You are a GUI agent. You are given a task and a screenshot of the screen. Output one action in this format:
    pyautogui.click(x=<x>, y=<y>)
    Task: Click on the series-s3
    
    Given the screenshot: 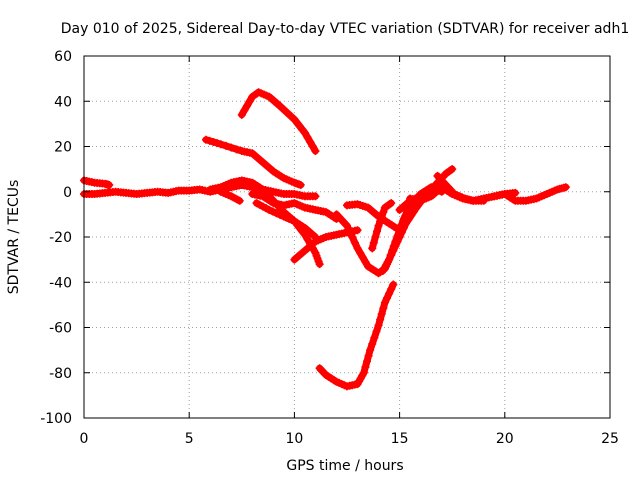 What is the action you would take?
    pyautogui.click(x=278, y=122)
    